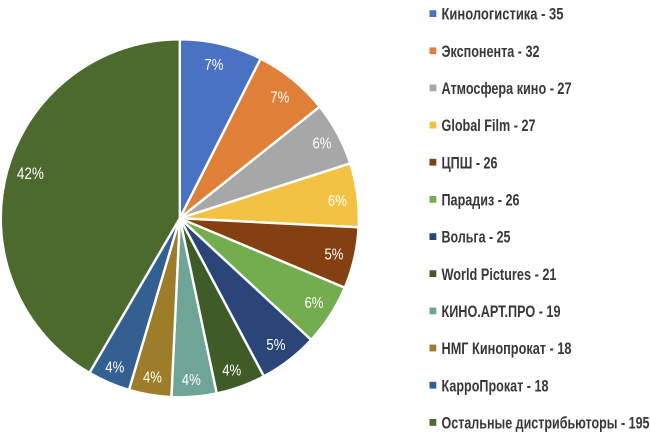 The height and width of the screenshot is (434, 650). Describe the element at coordinates (507, 88) in the screenshot. I see `svg-text: Атмосфера кино - 27` at that location.